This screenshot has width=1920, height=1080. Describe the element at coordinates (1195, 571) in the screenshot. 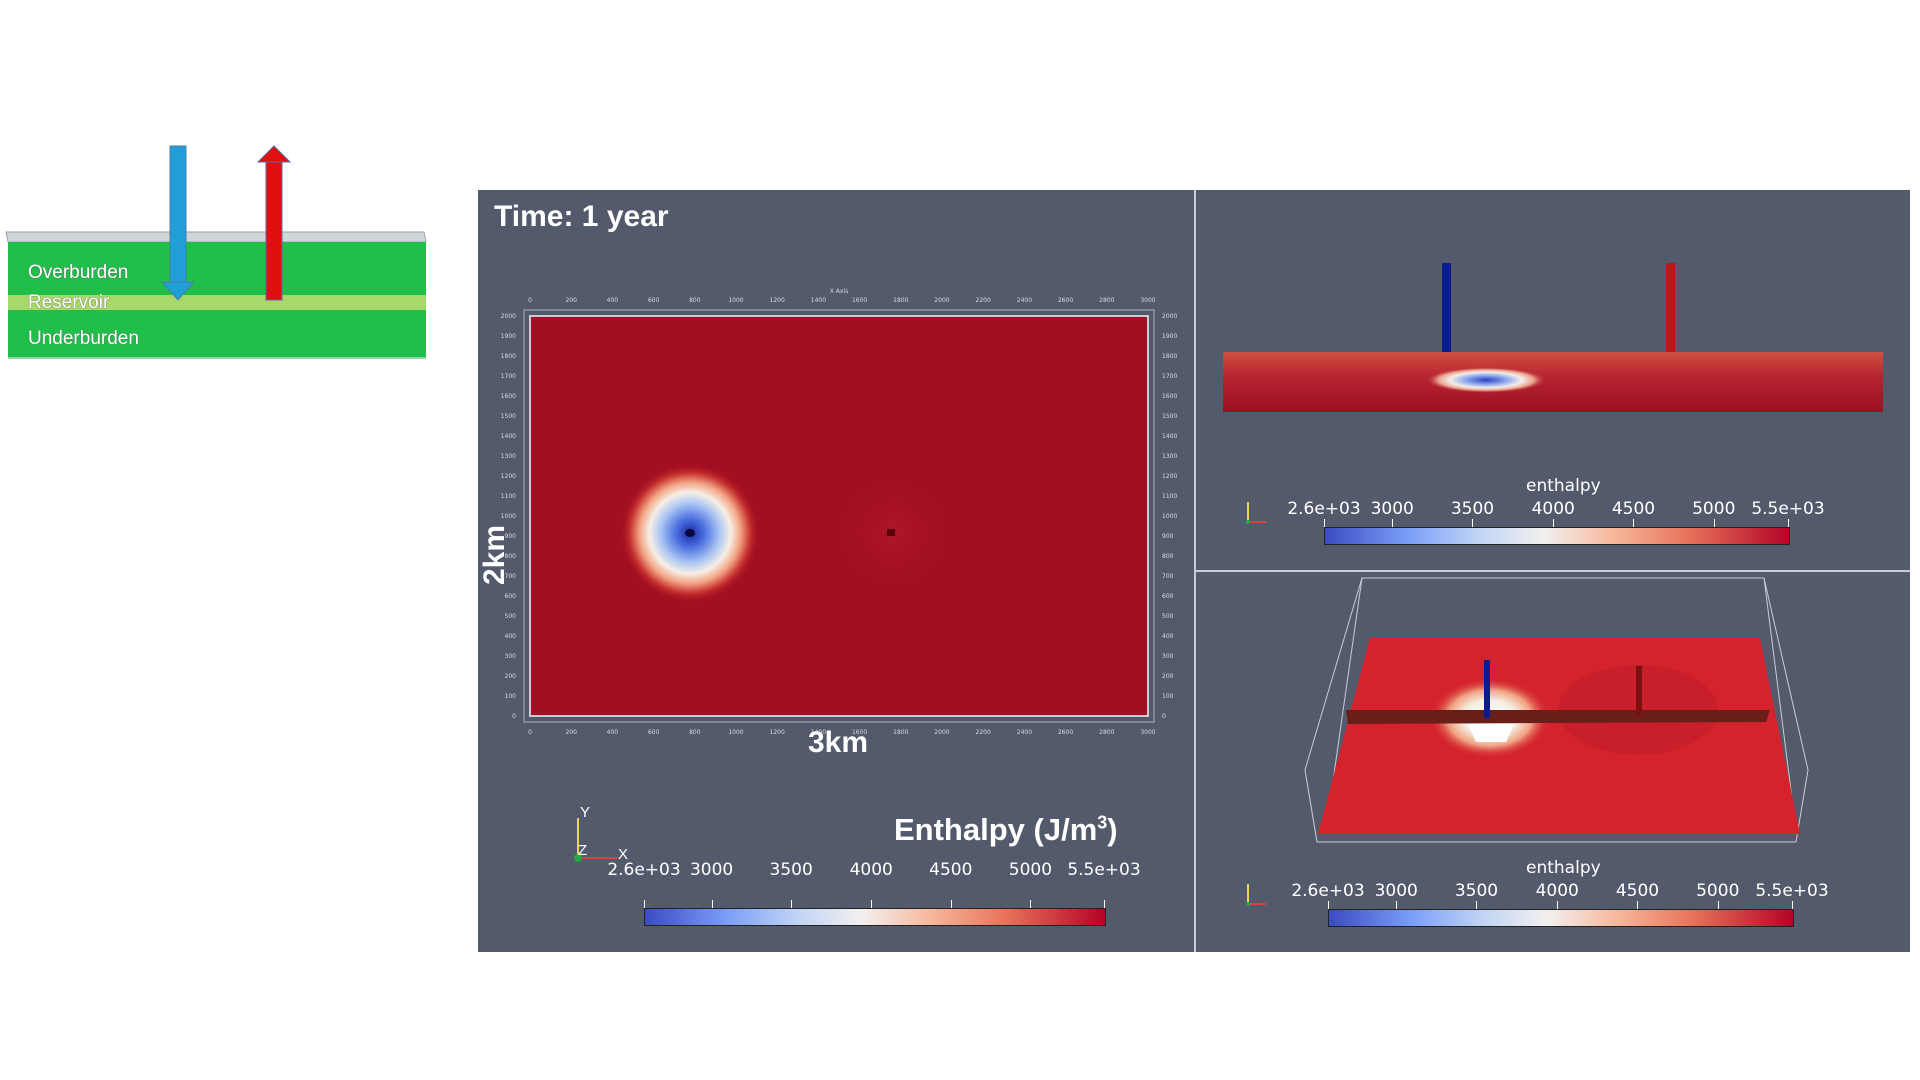

I see `panel-divider-vertical` at that location.